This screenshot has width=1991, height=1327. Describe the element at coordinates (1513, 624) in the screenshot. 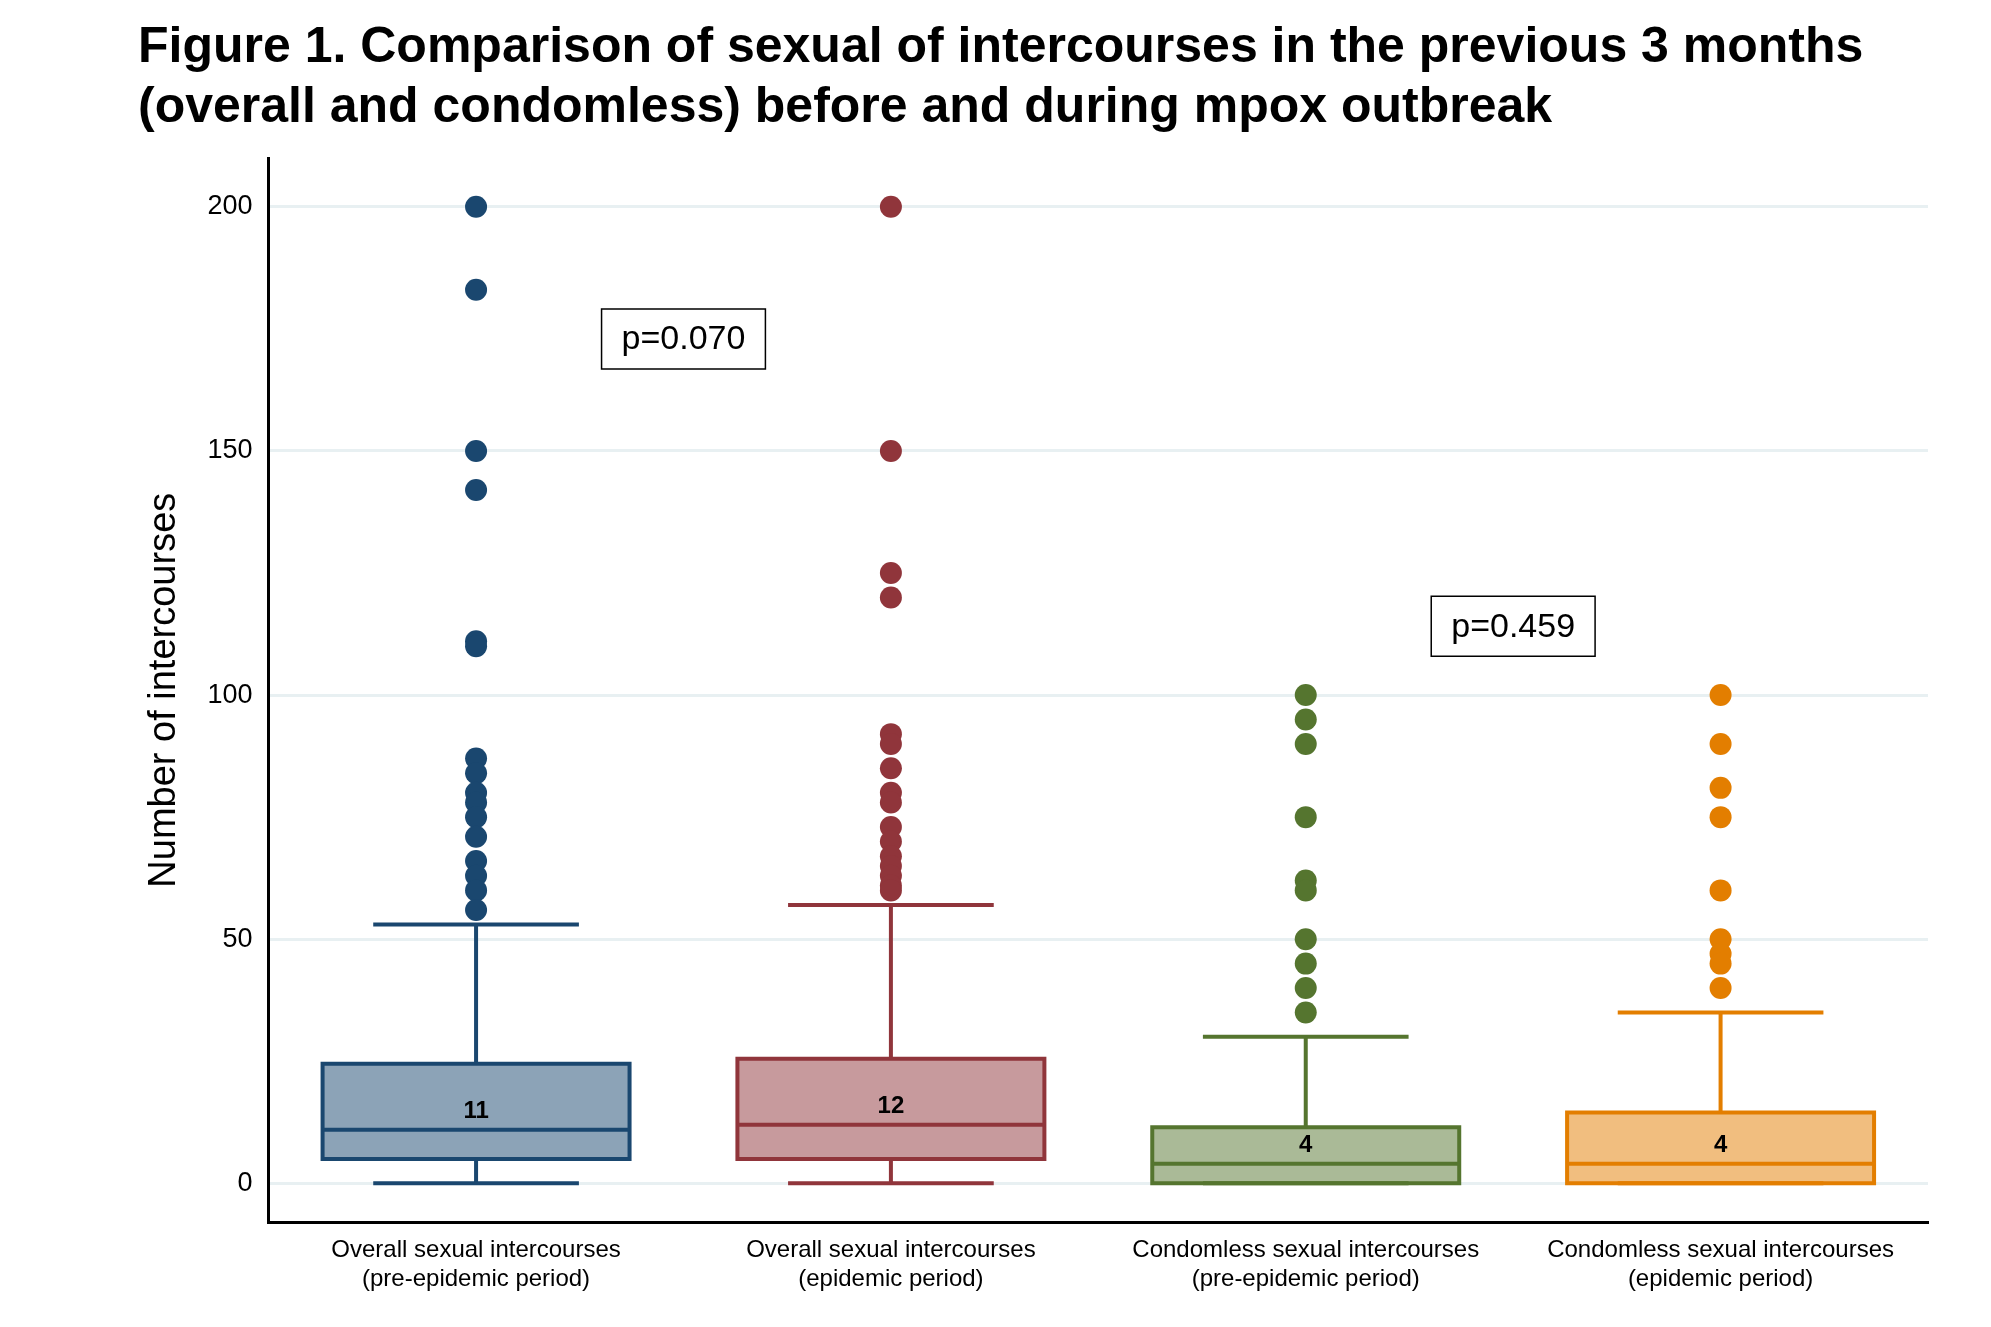

I see `annotation: p=0.459` at that location.